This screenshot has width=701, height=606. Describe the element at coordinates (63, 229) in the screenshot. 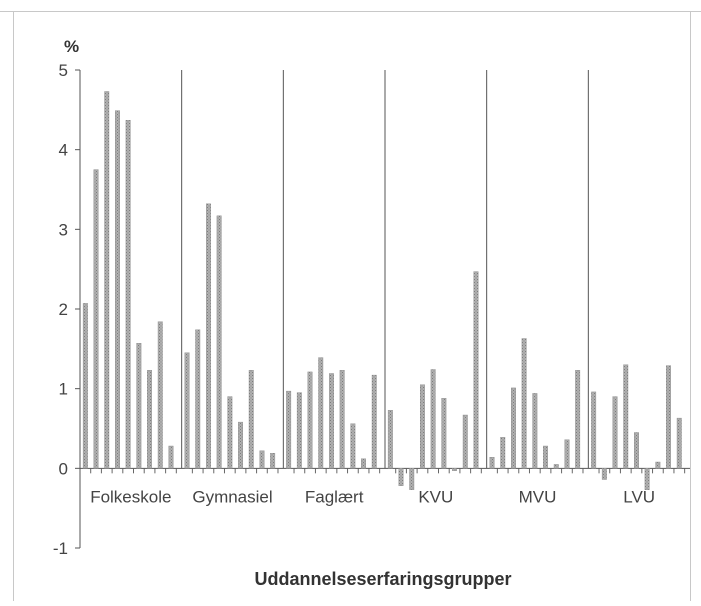

I see `y-tick-label: 3` at that location.